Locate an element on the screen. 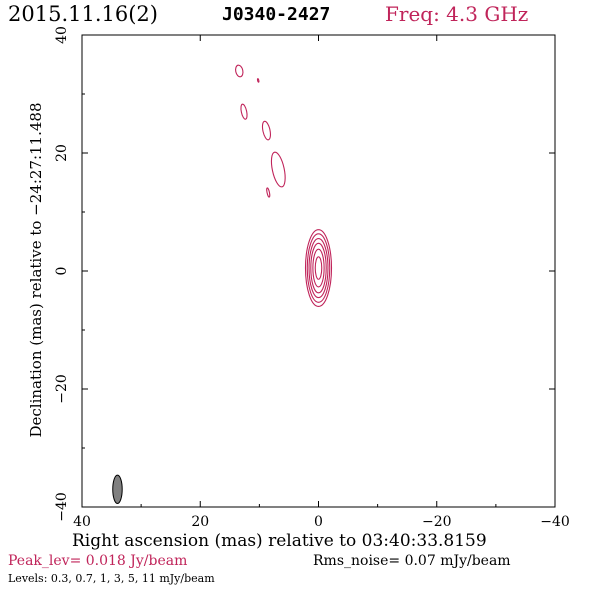  beam-layer is located at coordinates (117, 489).